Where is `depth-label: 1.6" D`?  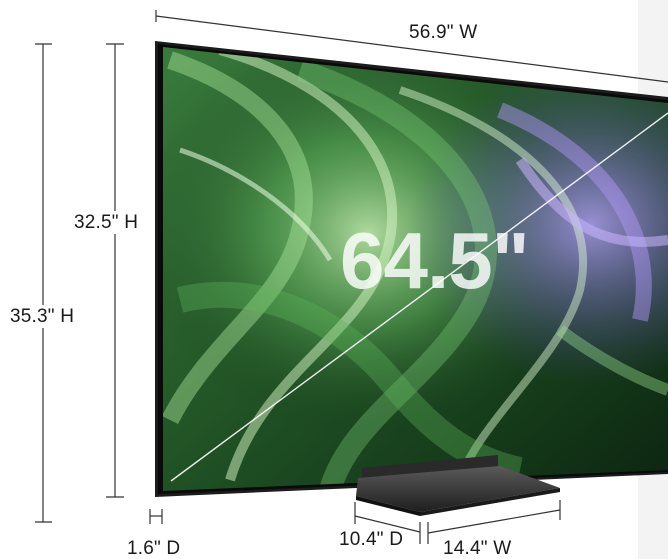 depth-label: 1.6" D is located at coordinates (154, 548).